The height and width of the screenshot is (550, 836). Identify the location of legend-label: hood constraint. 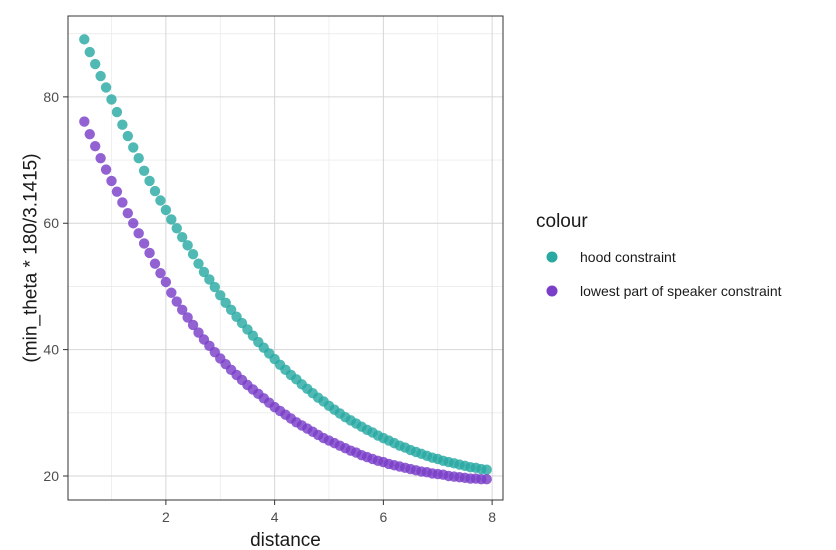
(628, 257).